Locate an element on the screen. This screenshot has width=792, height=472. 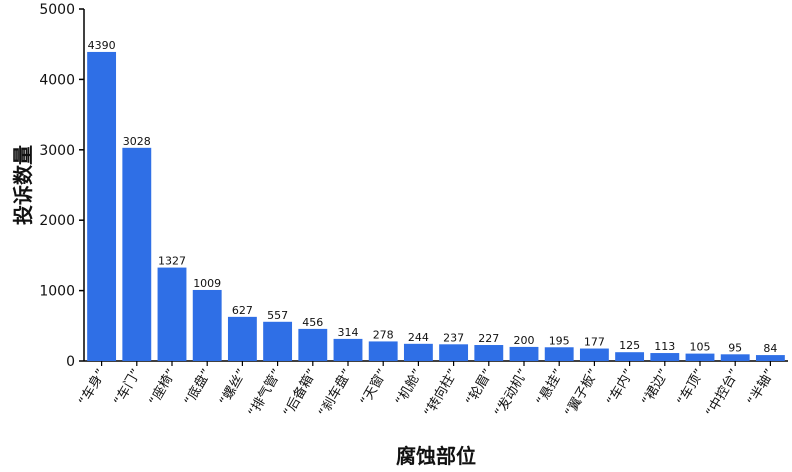
bar-value-label: 244 is located at coordinates (418, 337).